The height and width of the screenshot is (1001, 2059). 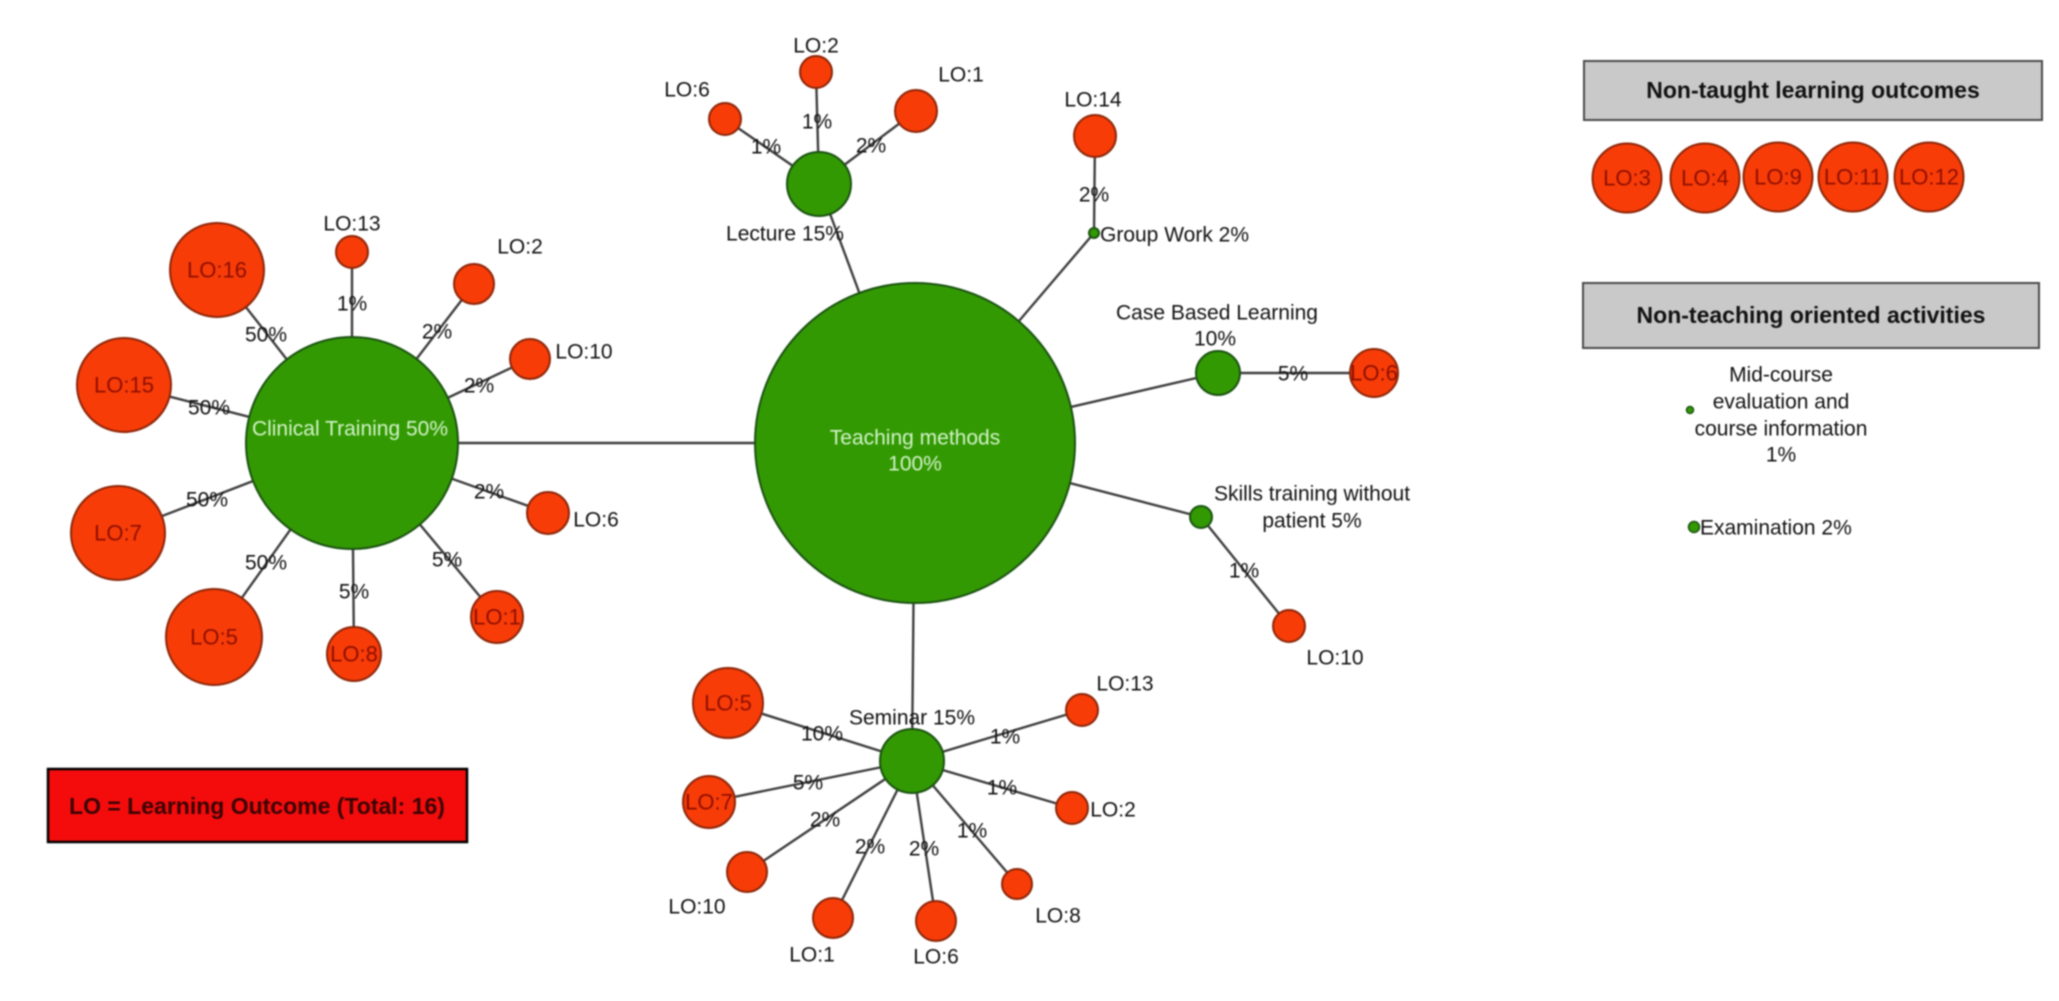 What do you see at coordinates (1781, 374) in the screenshot?
I see `svg-text: Mid-course` at bounding box center [1781, 374].